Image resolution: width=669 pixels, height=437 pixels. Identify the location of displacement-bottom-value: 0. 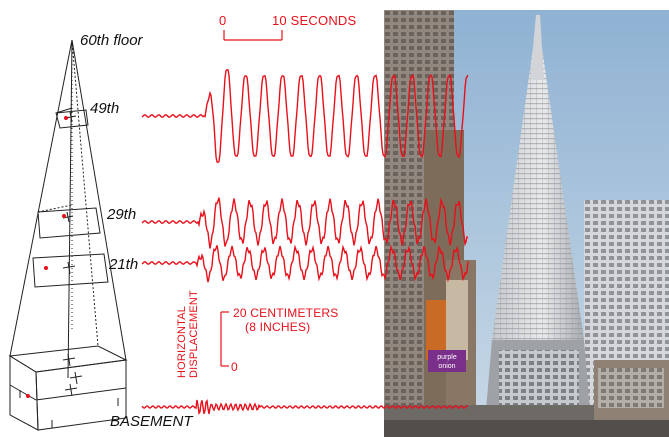
(234, 367).